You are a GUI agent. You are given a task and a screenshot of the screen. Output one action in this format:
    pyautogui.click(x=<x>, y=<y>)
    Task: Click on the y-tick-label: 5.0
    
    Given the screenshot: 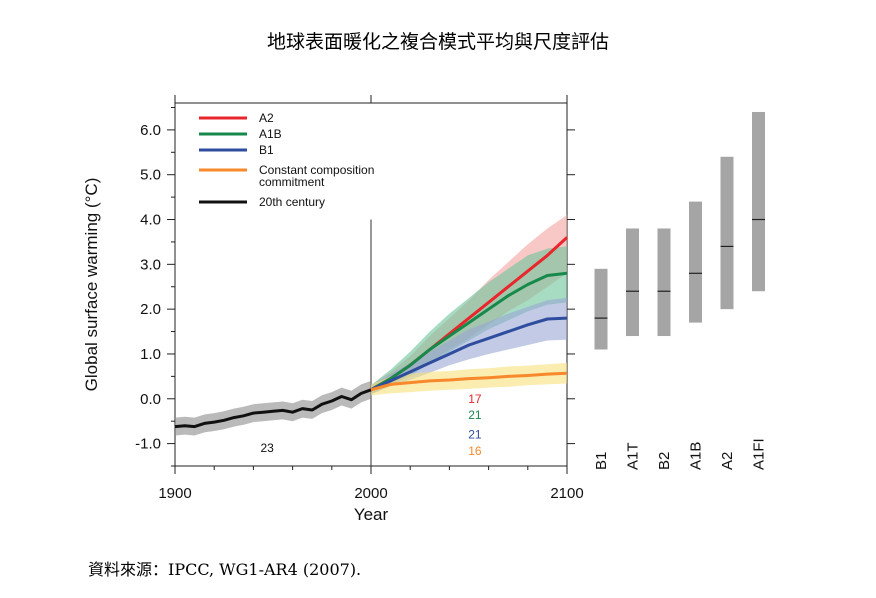 What is the action you would take?
    pyautogui.click(x=150, y=175)
    